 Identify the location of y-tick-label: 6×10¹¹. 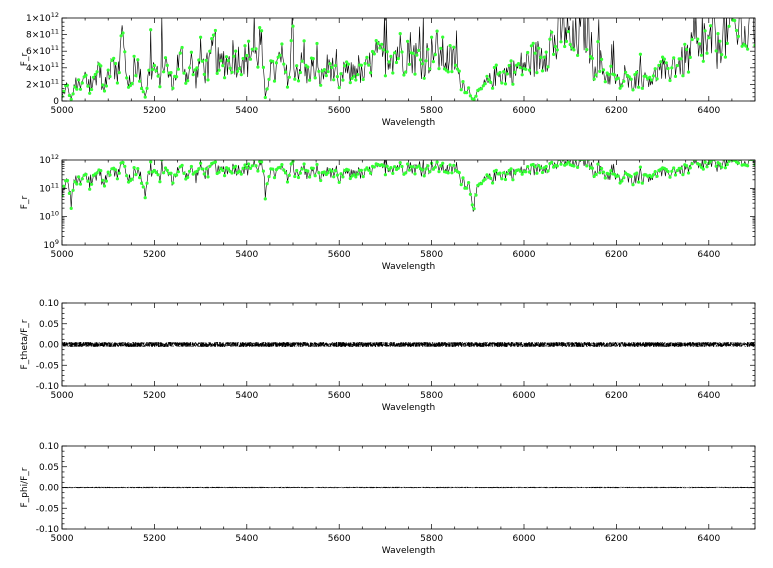
(42, 50).